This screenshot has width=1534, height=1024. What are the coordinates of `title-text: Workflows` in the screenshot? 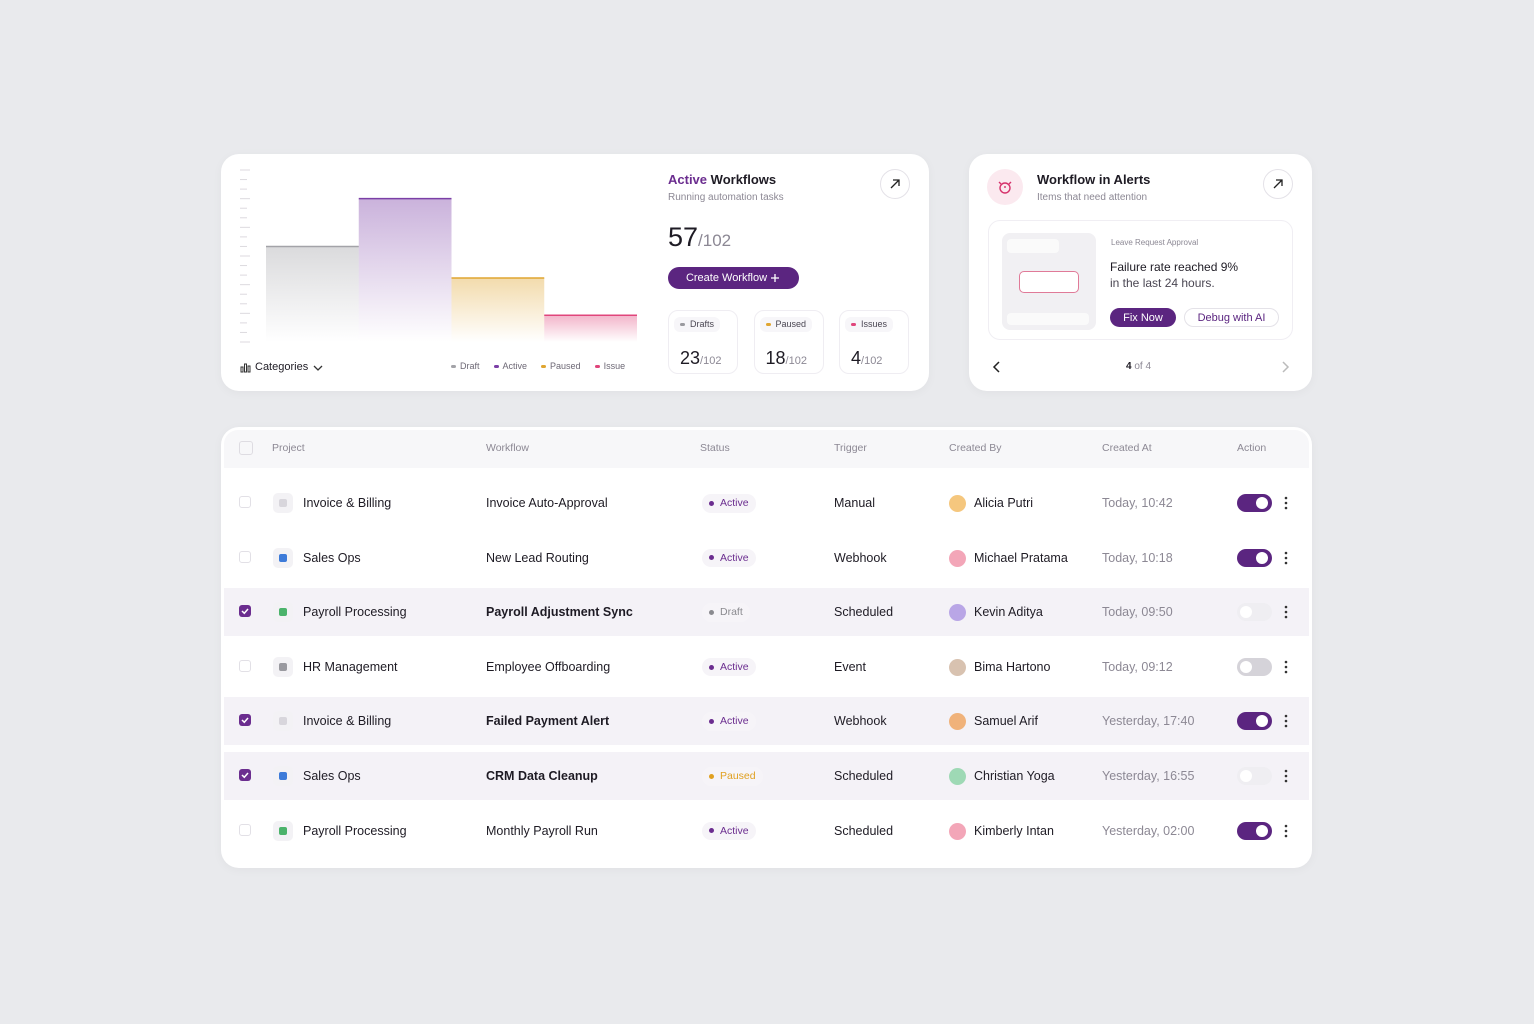 It's located at (743, 179).